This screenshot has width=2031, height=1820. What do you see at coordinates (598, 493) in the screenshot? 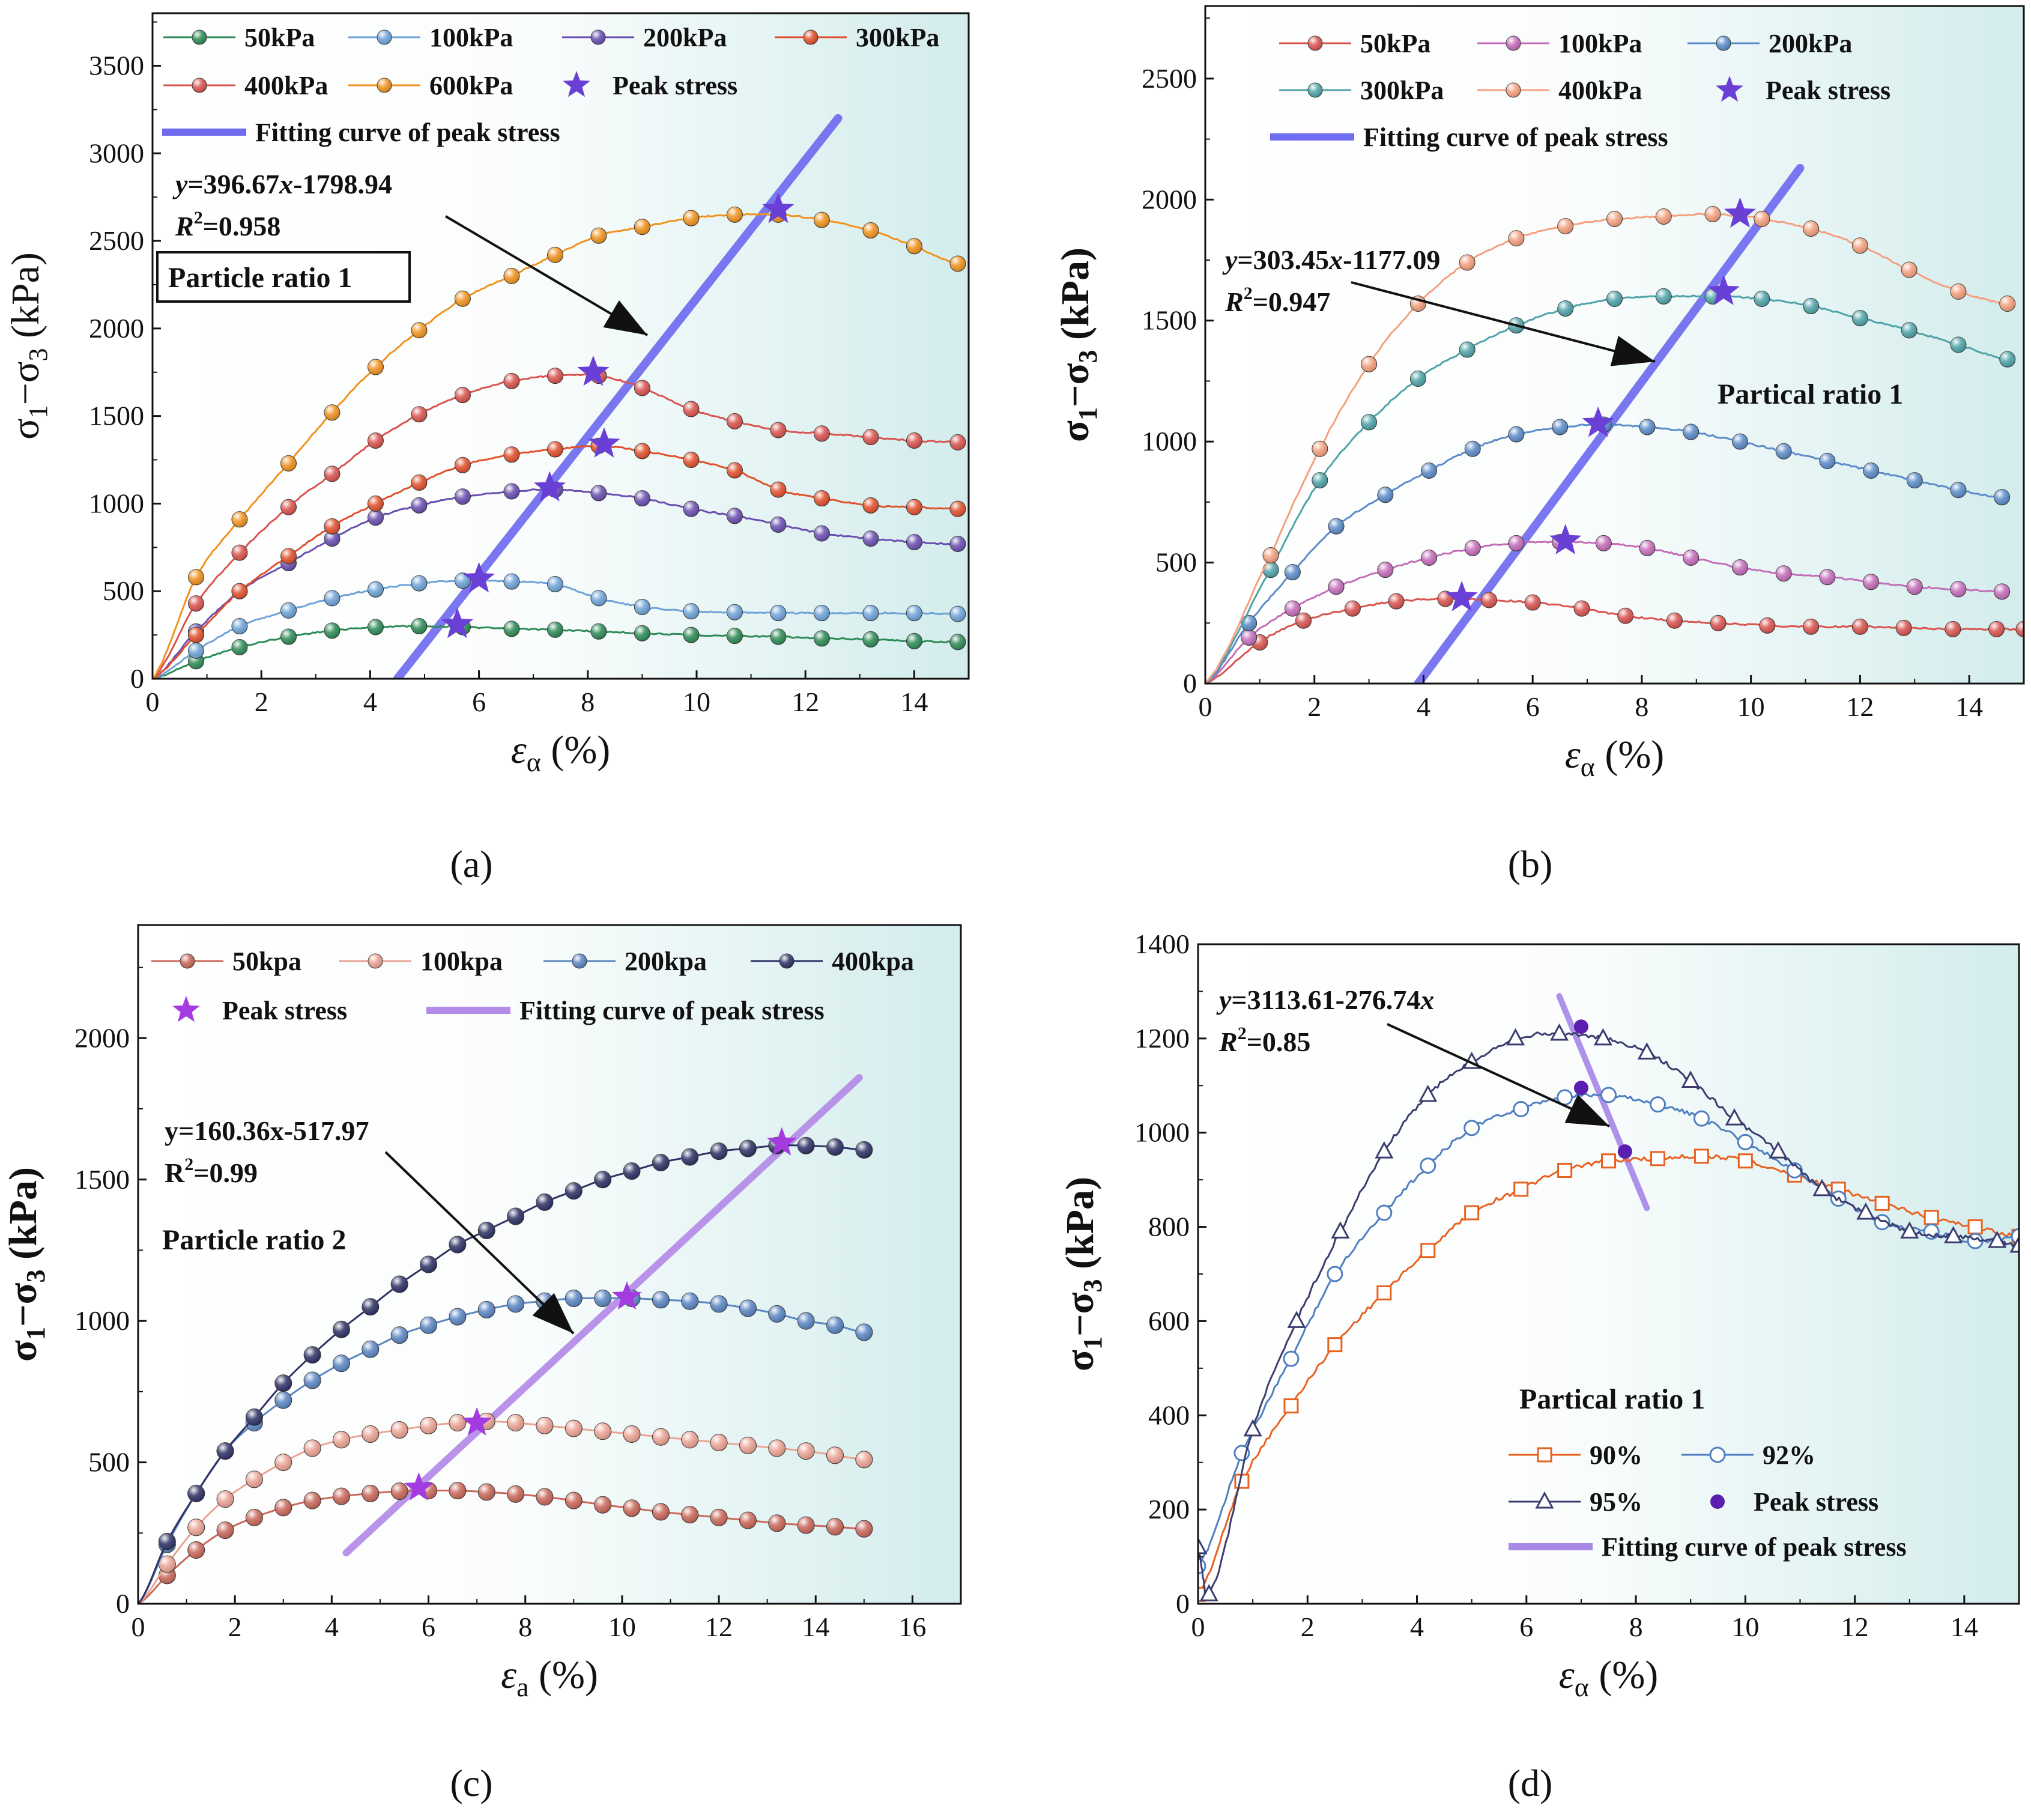
I see `panel-a-point-200kPa-10-shine` at bounding box center [598, 493].